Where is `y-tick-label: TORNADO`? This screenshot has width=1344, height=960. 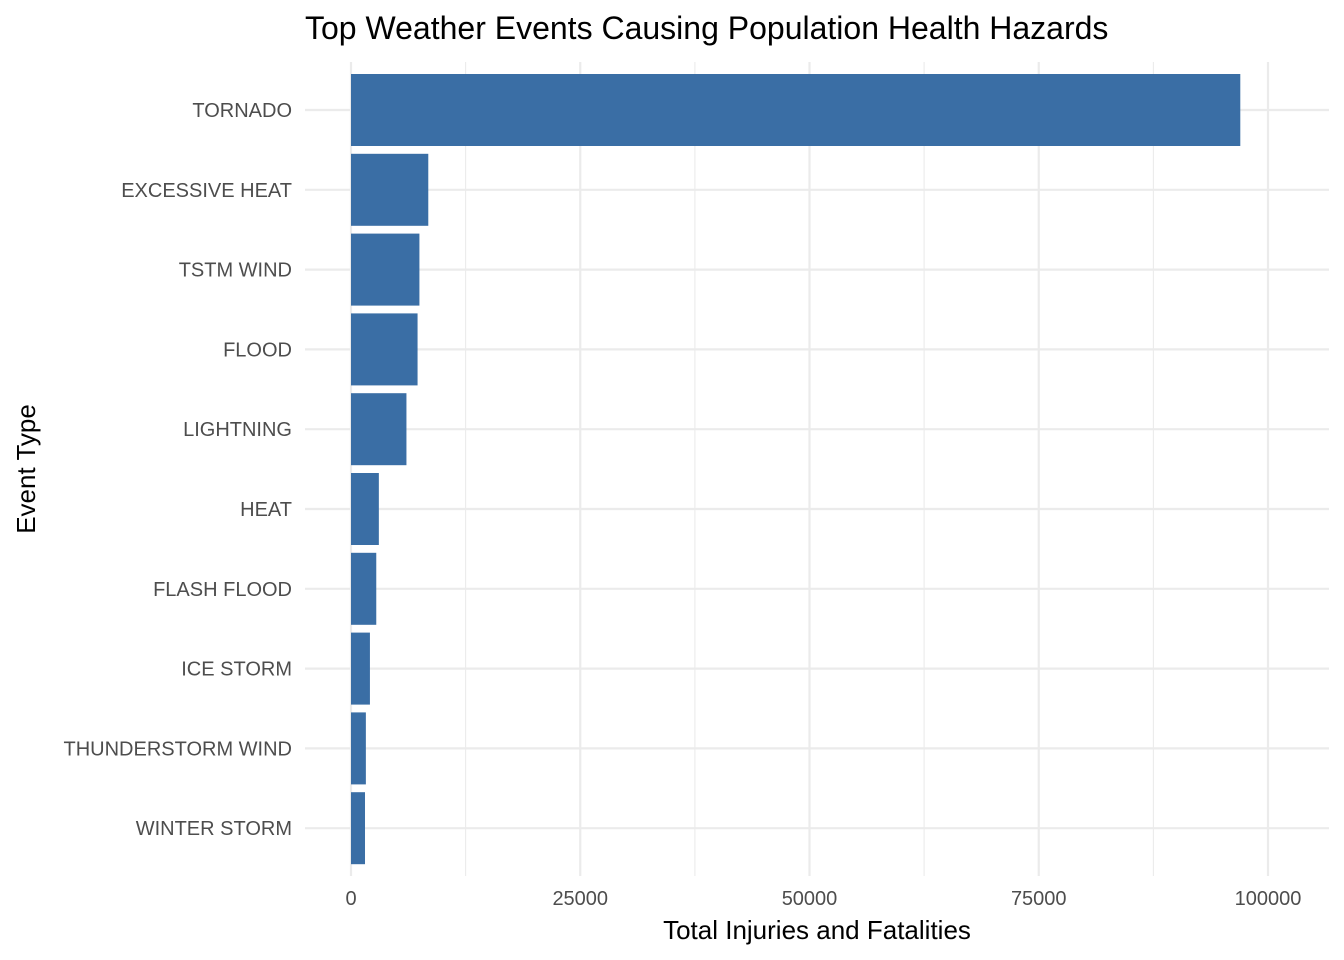
y-tick-label: TORNADO is located at coordinates (242, 111).